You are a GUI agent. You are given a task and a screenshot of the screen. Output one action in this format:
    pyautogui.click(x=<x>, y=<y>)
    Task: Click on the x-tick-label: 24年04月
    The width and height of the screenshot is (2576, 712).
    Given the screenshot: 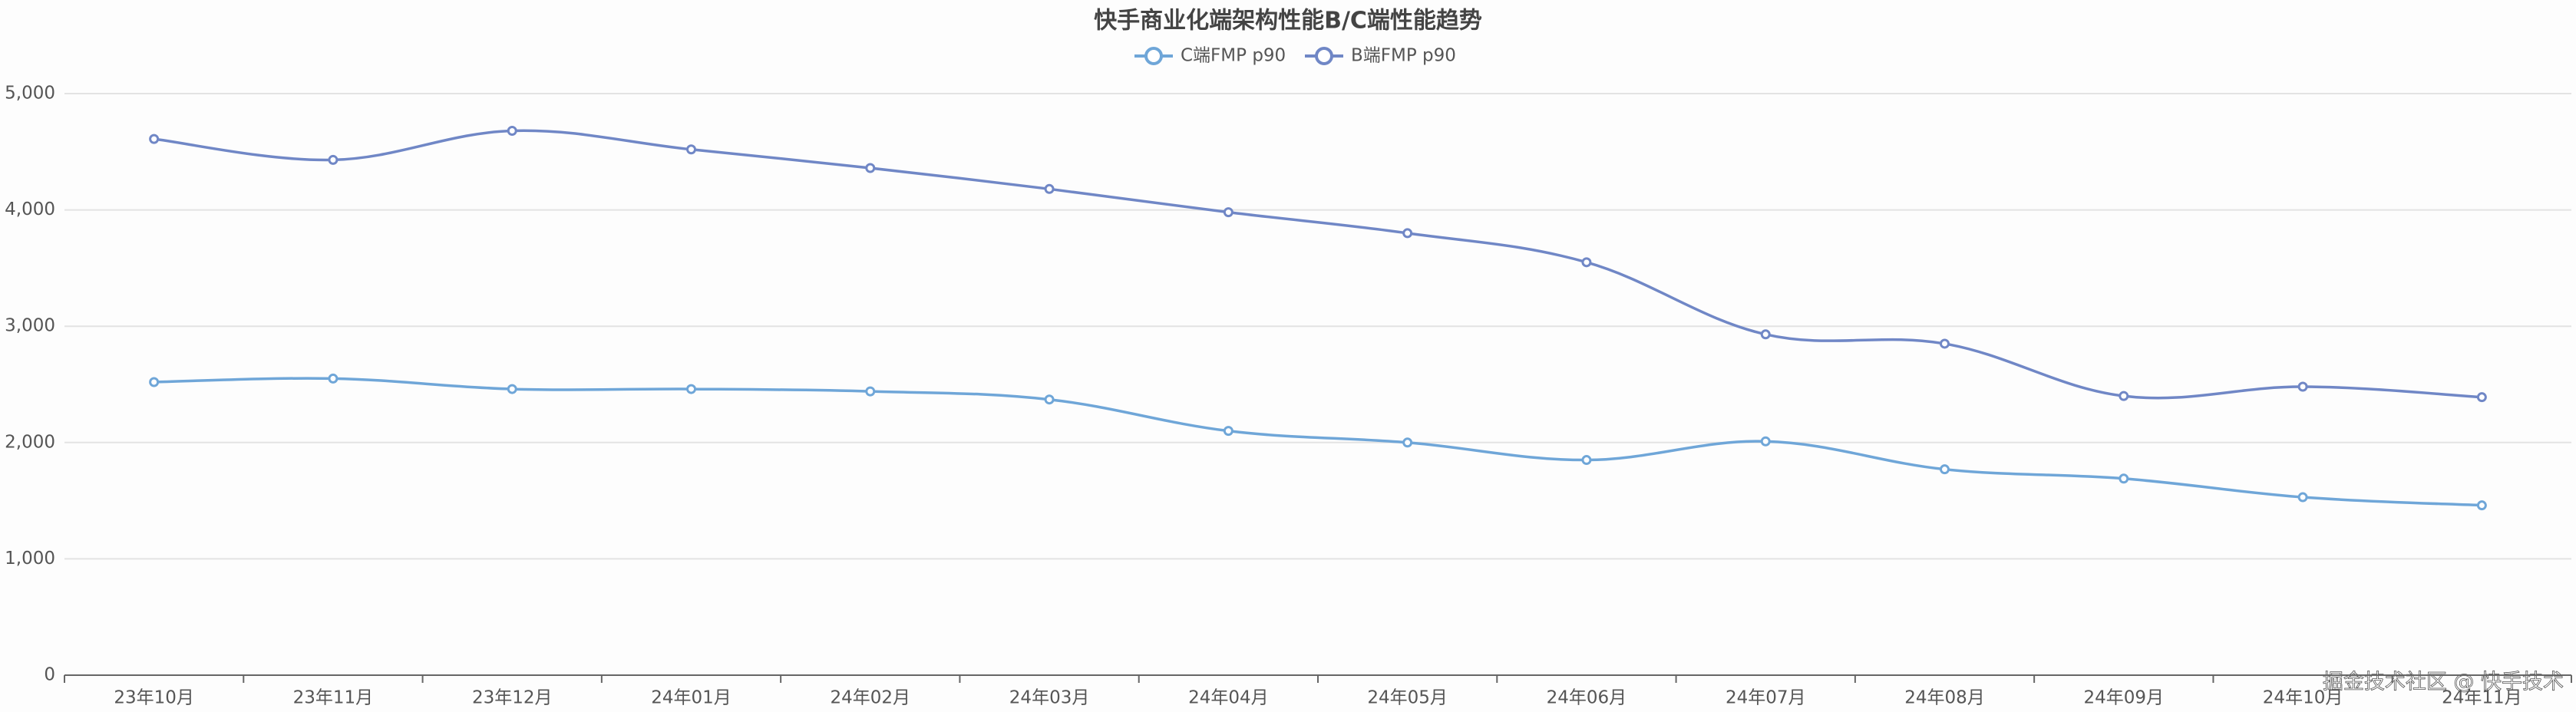 What is the action you would take?
    pyautogui.click(x=1228, y=698)
    